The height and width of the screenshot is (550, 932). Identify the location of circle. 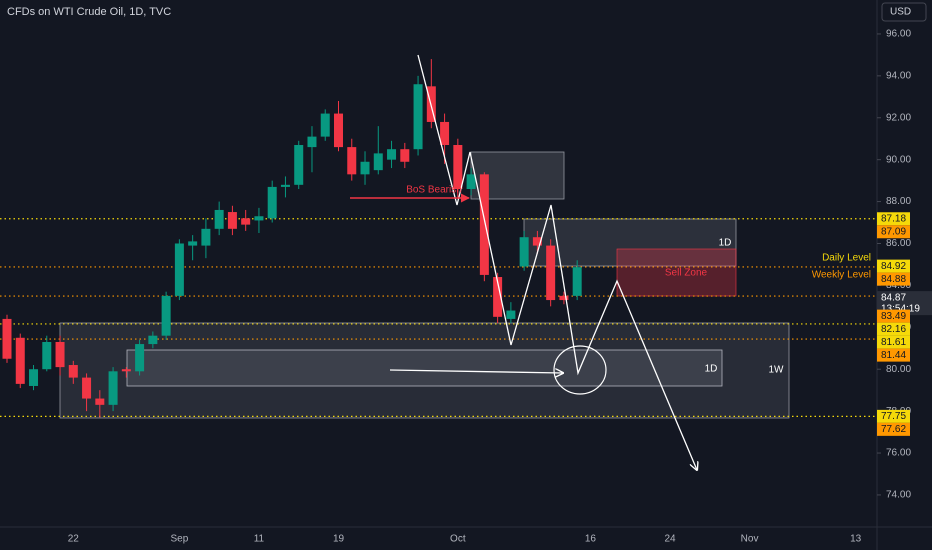
(580, 370).